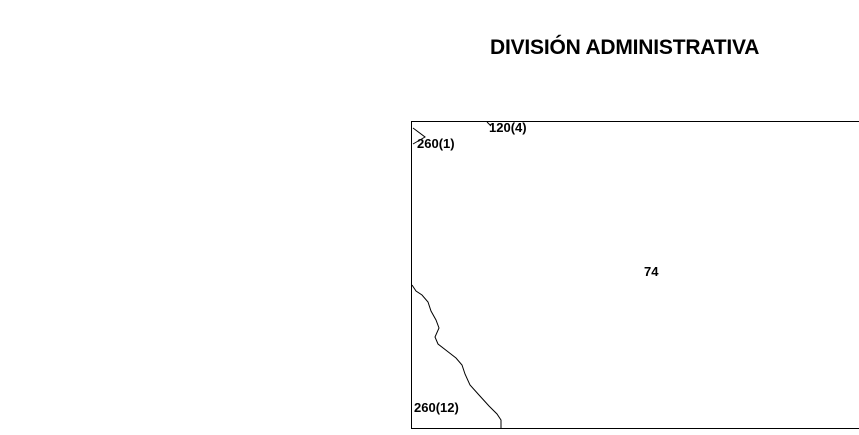 Image resolution: width=859 pixels, height=435 pixels. What do you see at coordinates (625, 47) in the screenshot?
I see `map-title: DIVISIÓN ADMINISTRATIVA` at bounding box center [625, 47].